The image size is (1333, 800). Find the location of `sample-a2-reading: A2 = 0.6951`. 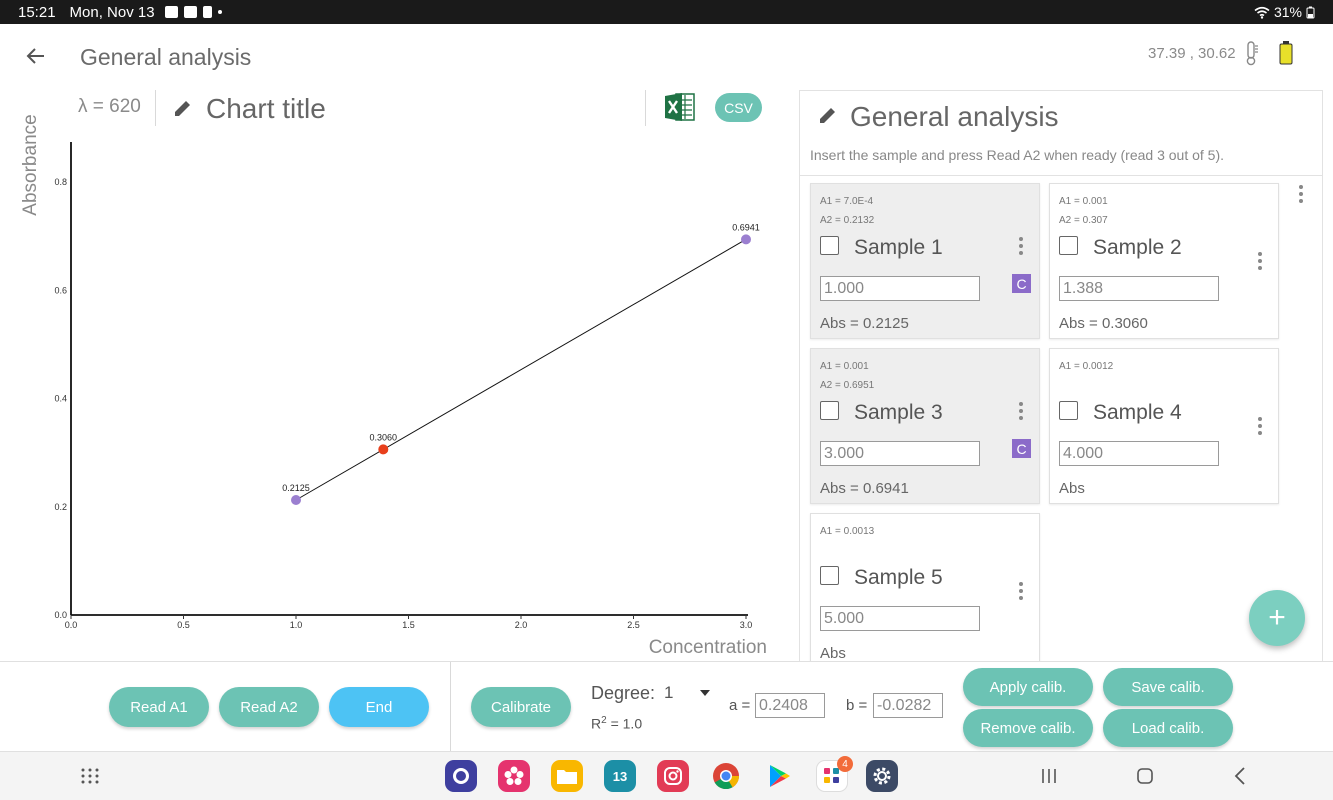

sample-a2-reading: A2 = 0.6951 is located at coordinates (847, 385).